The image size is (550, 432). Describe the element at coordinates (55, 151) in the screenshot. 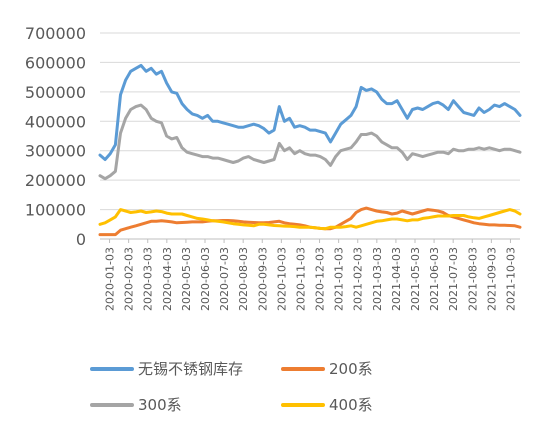

I see `y-tick-label: 300000` at that location.